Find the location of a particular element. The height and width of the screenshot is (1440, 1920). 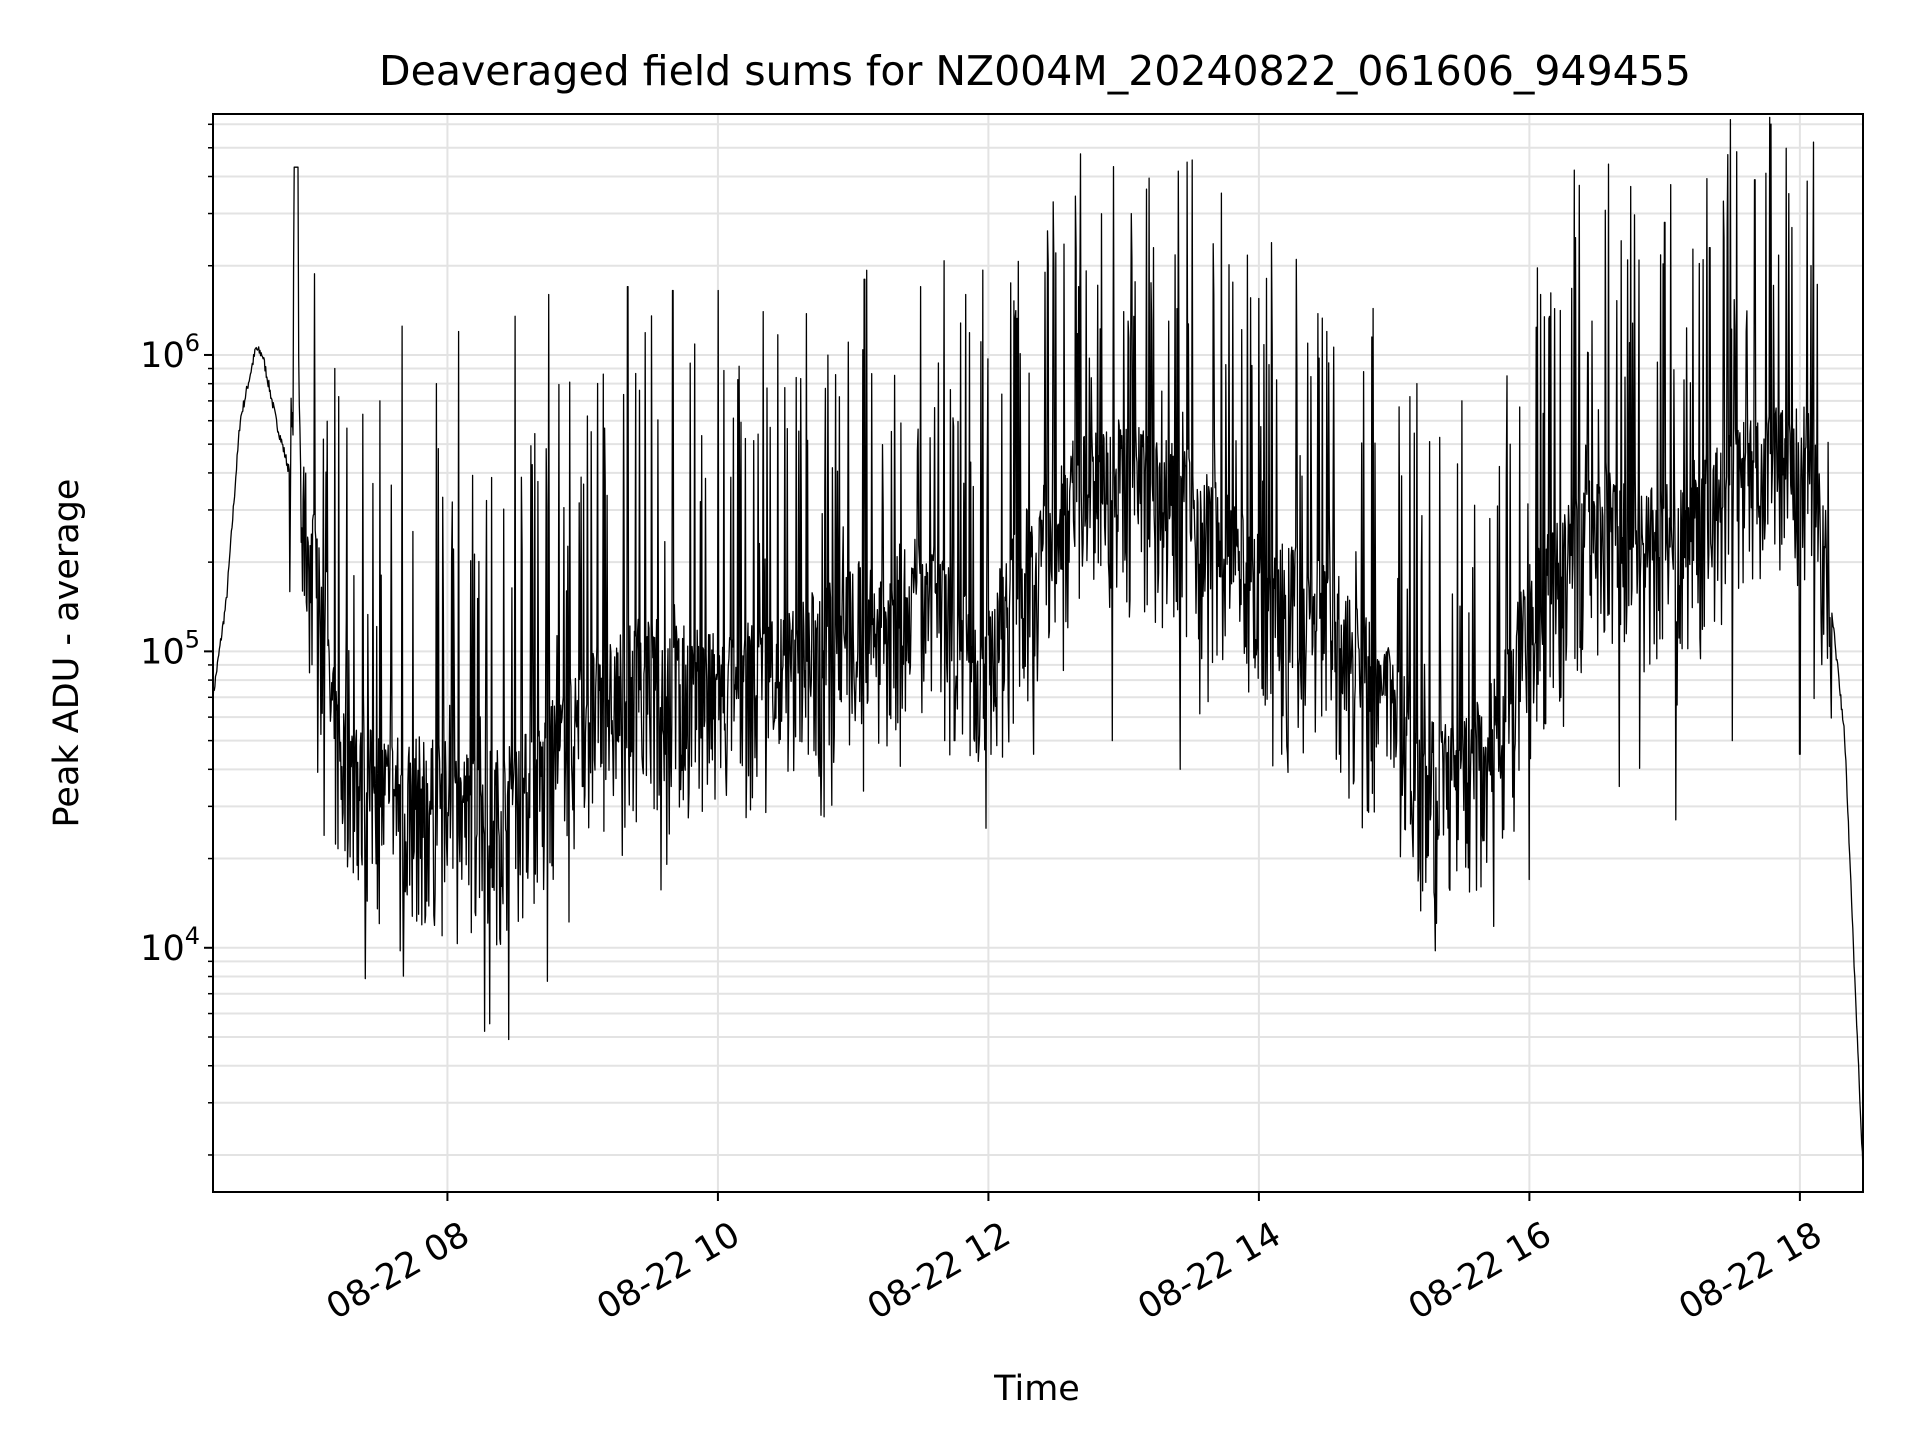

y-axis: 10⁴ 10⁵ 10⁶ is located at coordinates (176, 639).